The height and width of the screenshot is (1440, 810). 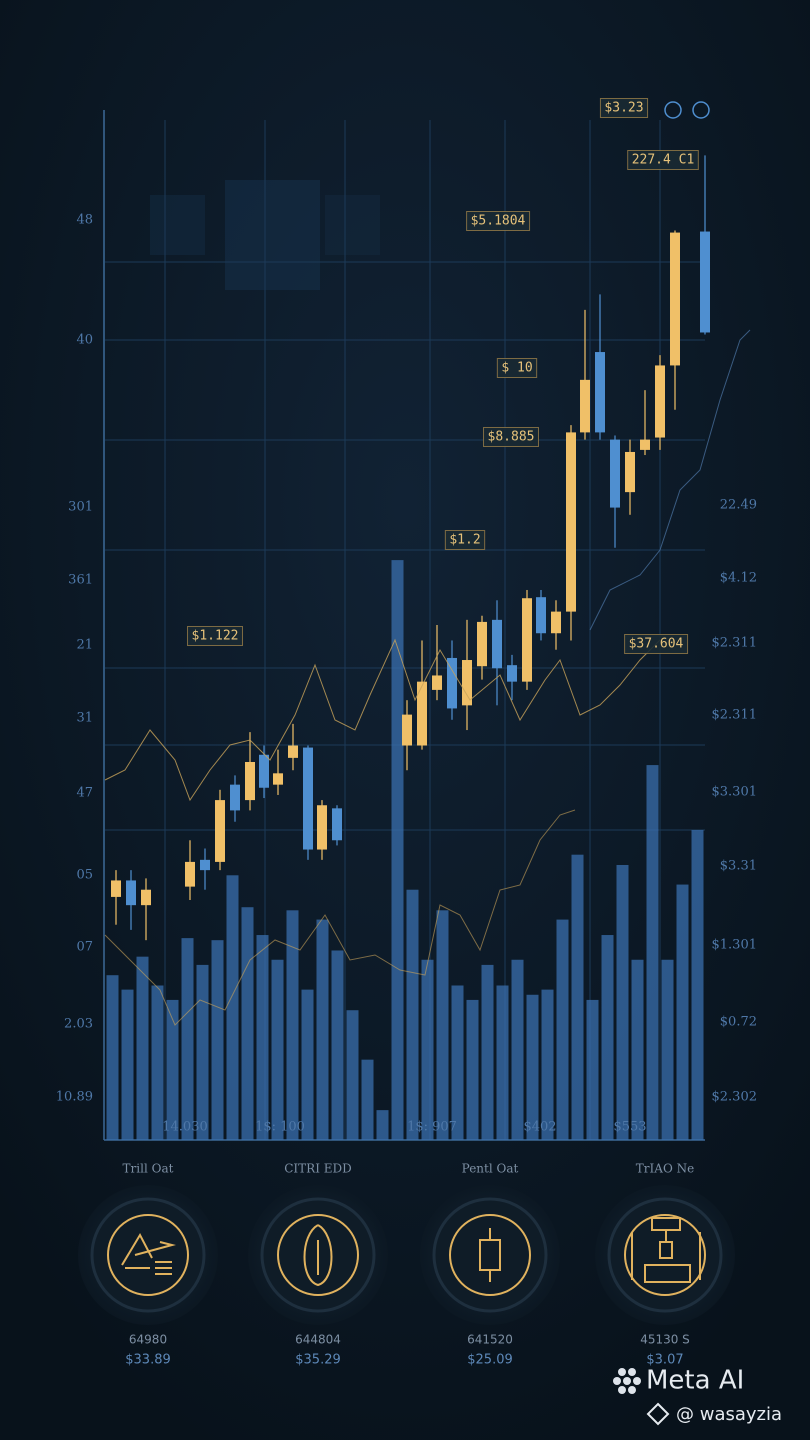 I want to click on annotation: $8.885, so click(x=511, y=437).